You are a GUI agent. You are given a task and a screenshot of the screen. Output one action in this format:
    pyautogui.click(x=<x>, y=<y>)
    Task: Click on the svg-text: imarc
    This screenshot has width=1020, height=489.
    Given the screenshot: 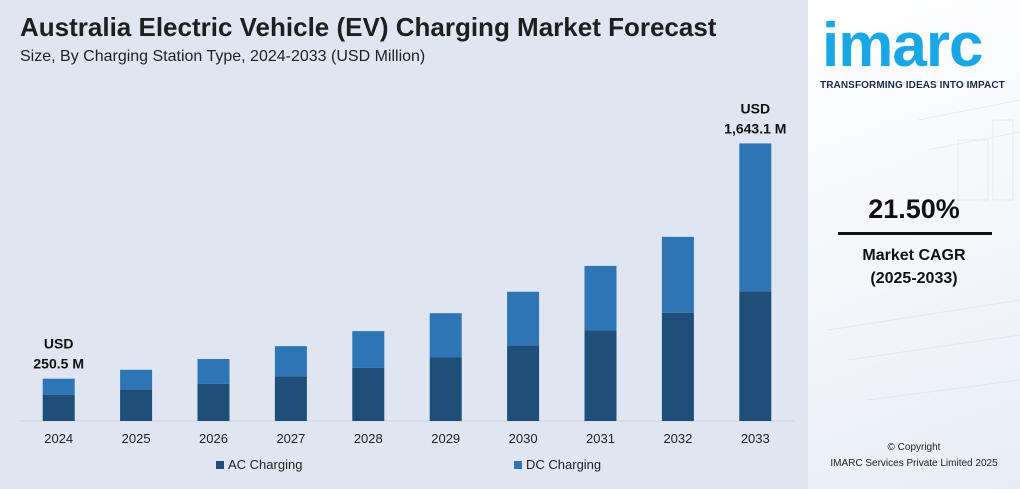 What is the action you would take?
    pyautogui.click(x=902, y=44)
    